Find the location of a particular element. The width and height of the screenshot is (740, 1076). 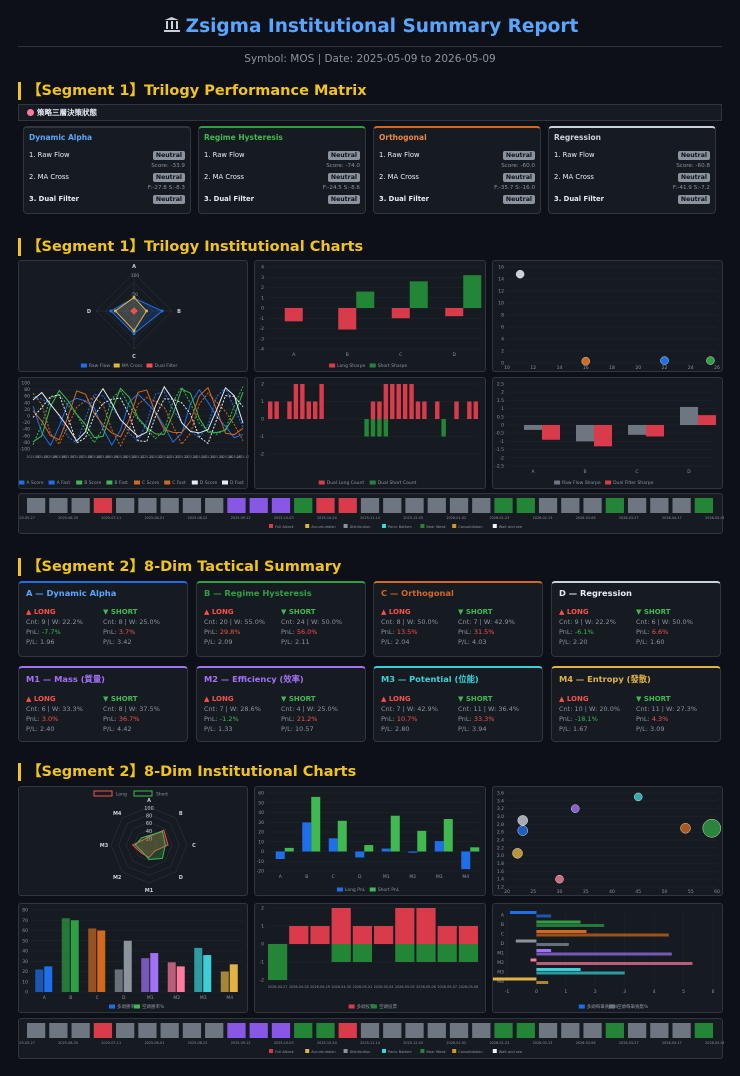

x-tick-label: 2026-04-17 is located at coordinates (672, 518).